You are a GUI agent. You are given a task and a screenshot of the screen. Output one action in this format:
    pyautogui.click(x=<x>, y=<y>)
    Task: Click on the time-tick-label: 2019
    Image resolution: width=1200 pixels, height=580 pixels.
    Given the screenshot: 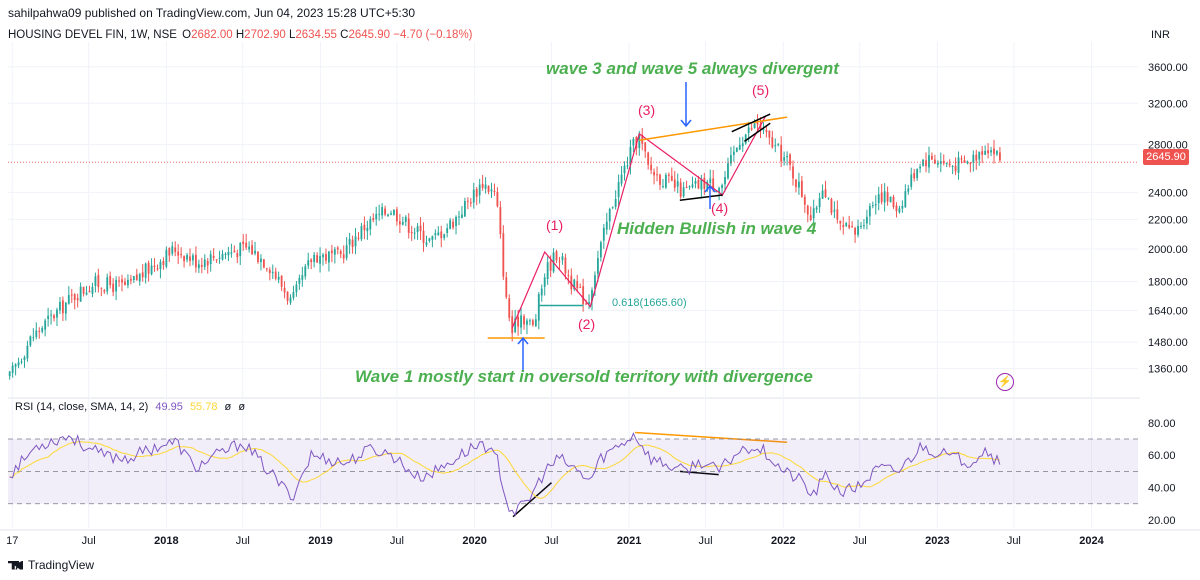 What is the action you would take?
    pyautogui.click(x=320, y=541)
    